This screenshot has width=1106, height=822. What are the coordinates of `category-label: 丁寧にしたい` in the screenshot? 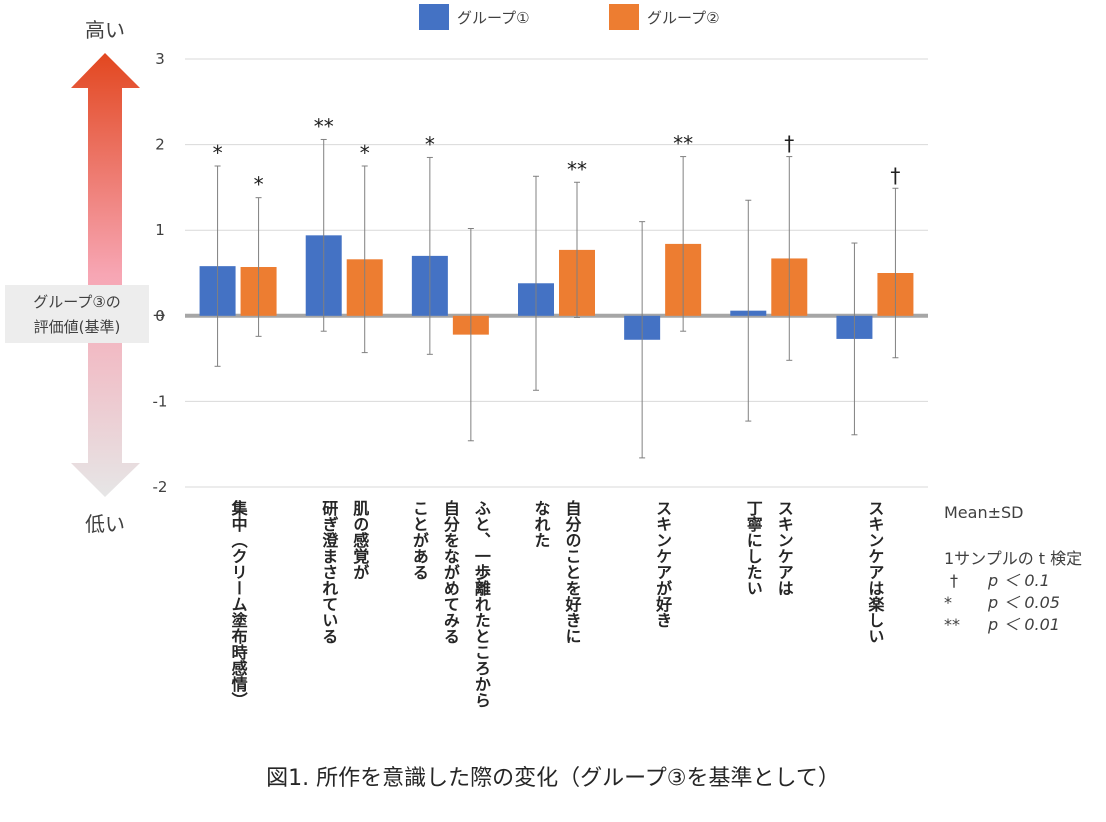 It's located at (753, 548).